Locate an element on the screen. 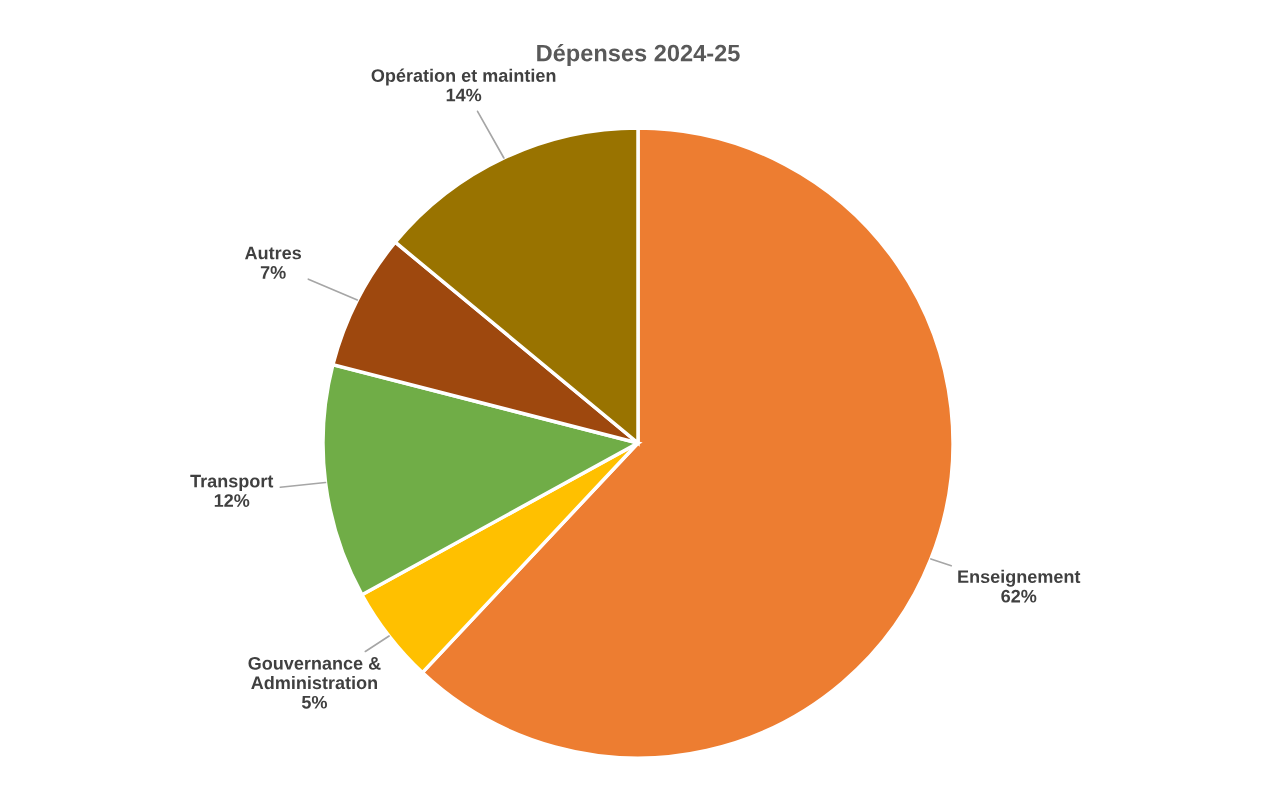  data-label: 14% is located at coordinates (464, 95).